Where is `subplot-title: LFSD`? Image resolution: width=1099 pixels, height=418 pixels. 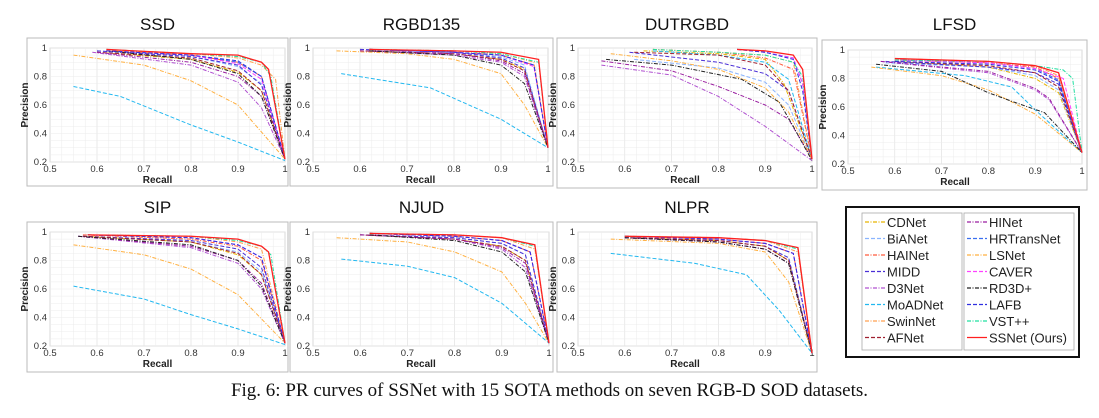 subplot-title: LFSD is located at coordinates (954, 24).